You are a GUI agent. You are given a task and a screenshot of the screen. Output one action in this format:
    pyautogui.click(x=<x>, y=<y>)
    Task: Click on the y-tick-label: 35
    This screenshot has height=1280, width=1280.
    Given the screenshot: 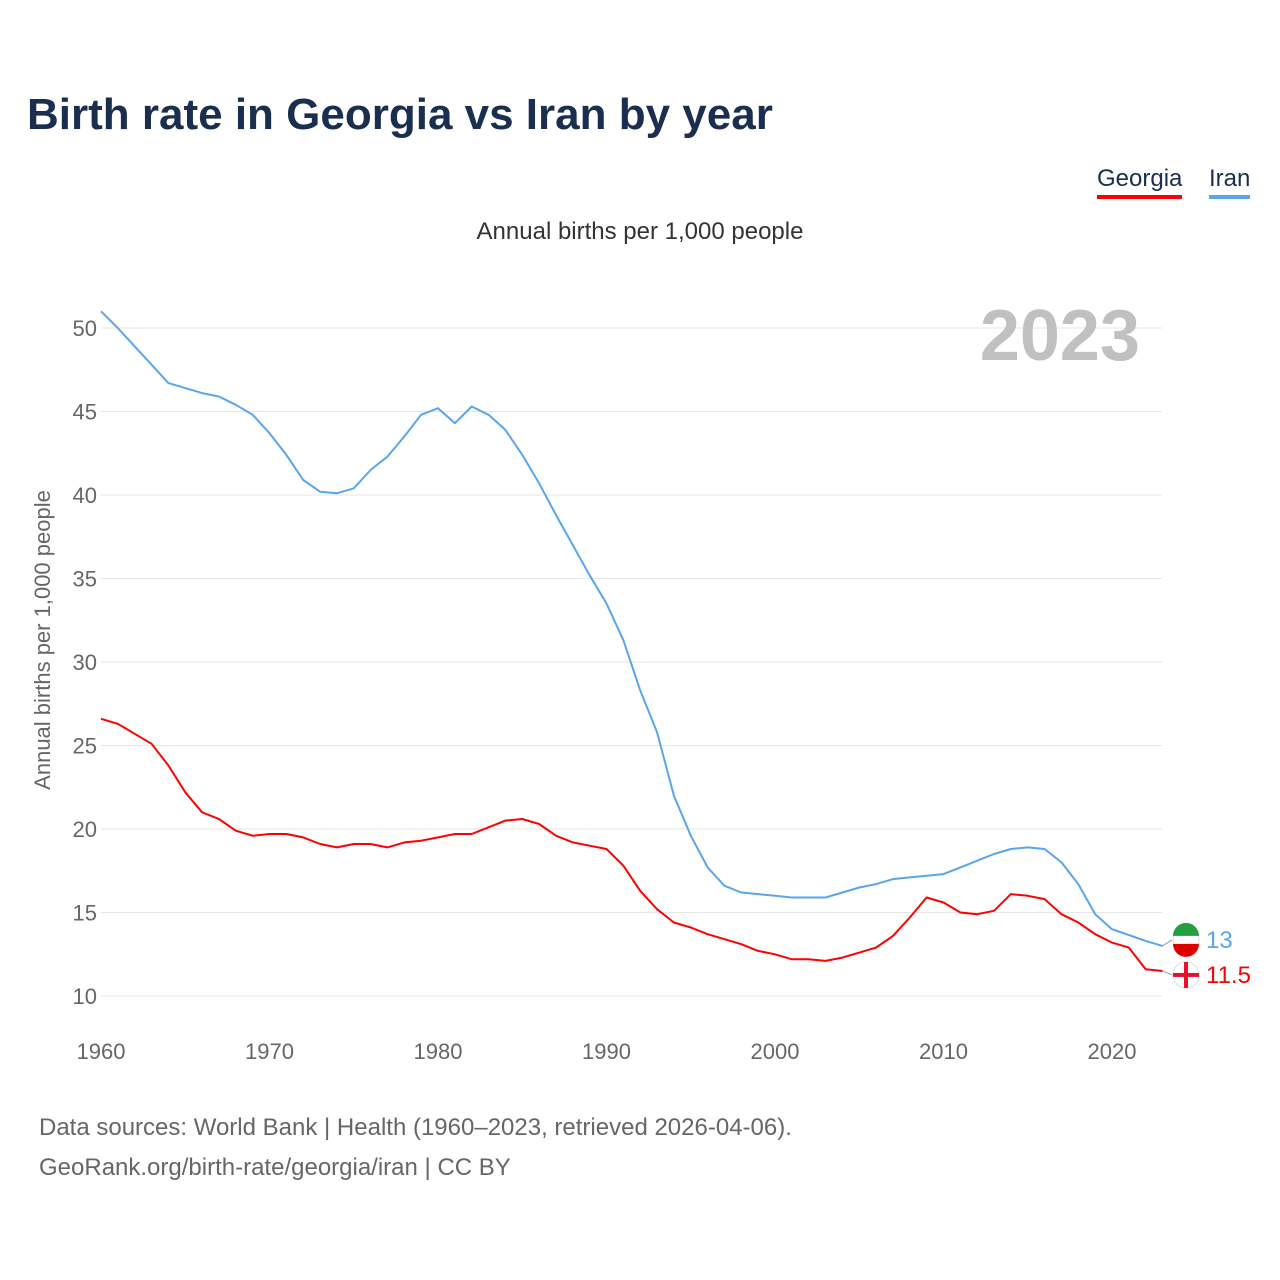 What is the action you would take?
    pyautogui.click(x=85, y=579)
    